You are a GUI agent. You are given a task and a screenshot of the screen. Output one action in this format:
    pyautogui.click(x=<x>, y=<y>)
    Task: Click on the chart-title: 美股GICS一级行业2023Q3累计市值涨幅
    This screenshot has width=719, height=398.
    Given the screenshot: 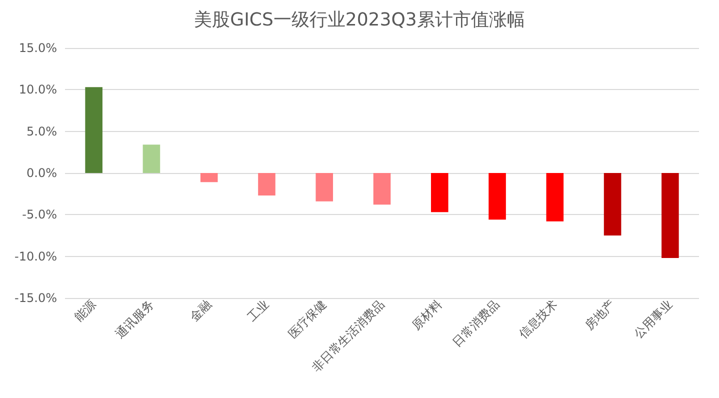 What is the action you would take?
    pyautogui.click(x=359, y=20)
    